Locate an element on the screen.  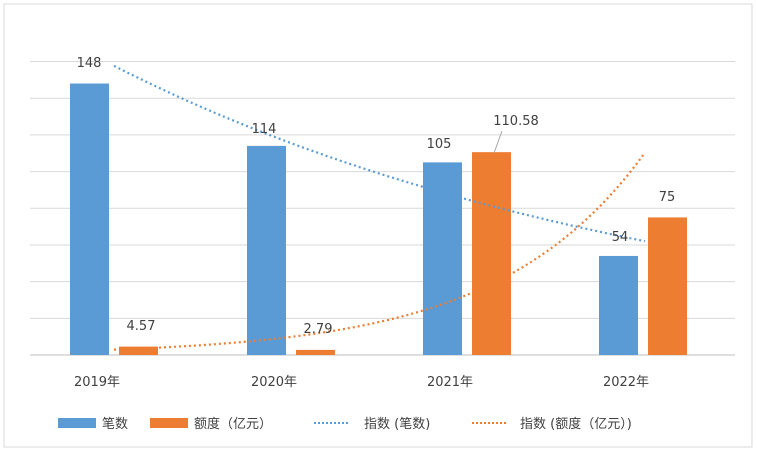
legend-label: 额度（亿元） is located at coordinates (233, 424).